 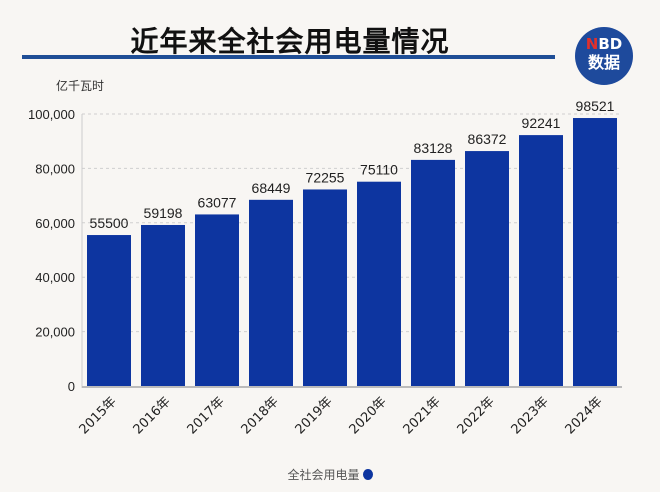 What do you see at coordinates (325, 177) in the screenshot?
I see `data-label: 72255` at bounding box center [325, 177].